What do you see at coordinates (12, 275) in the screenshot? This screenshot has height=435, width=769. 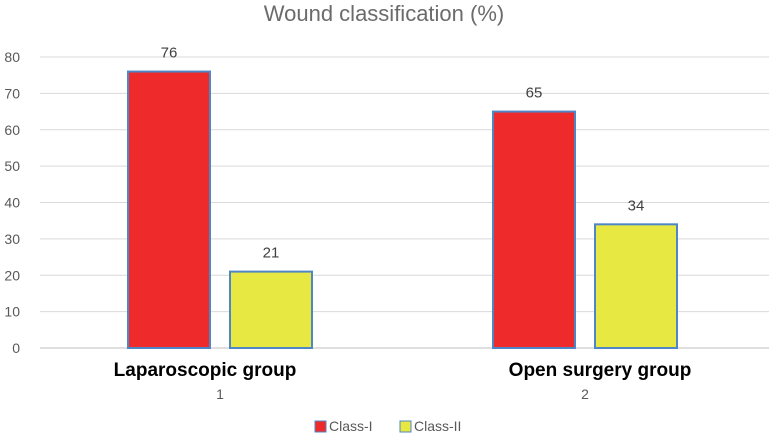 I see `y-tick-label: 20` at bounding box center [12, 275].